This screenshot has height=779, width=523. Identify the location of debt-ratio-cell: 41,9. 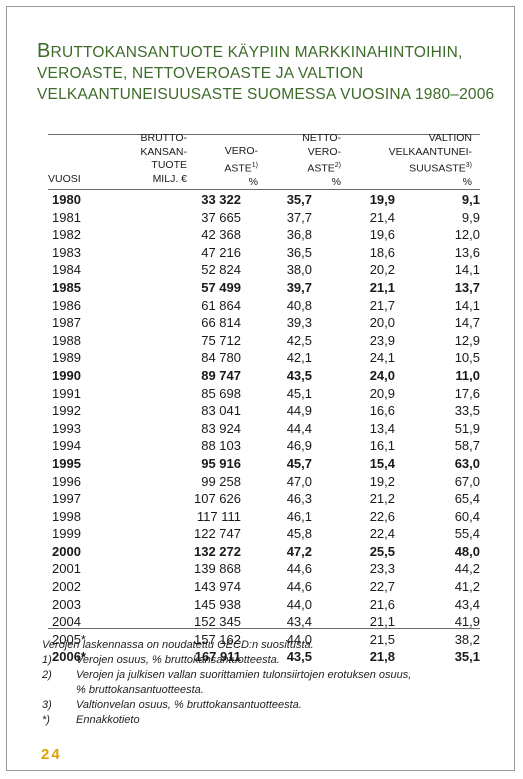
(467, 622).